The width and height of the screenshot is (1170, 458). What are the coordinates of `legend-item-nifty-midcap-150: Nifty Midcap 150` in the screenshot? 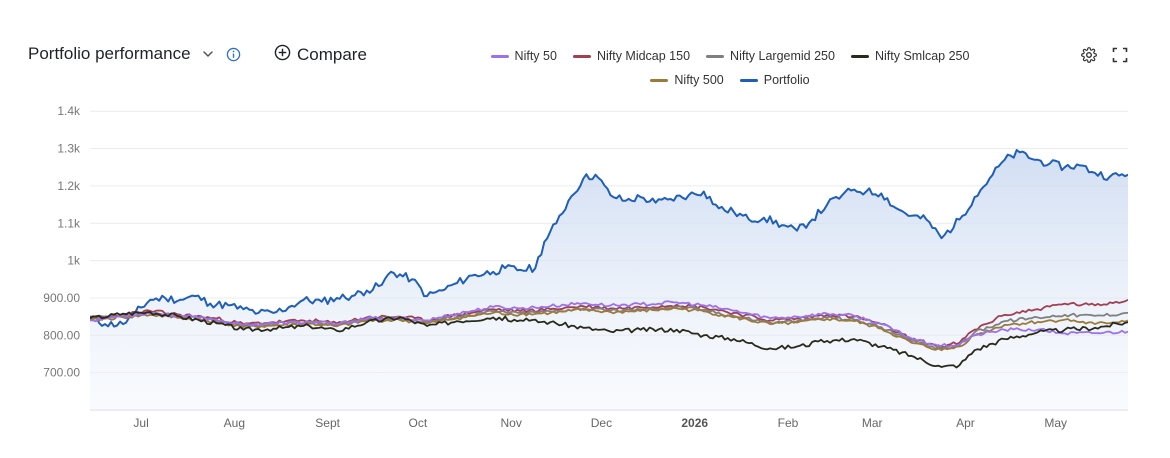 It's located at (631, 56).